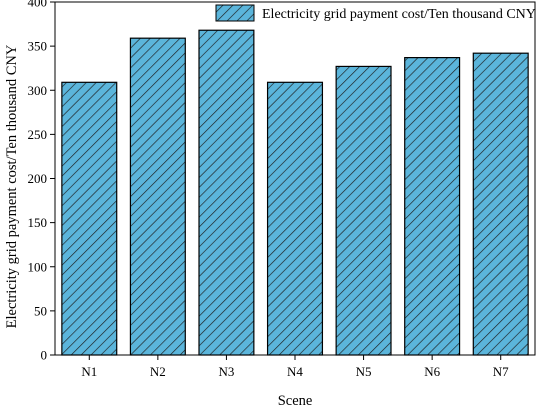 The image size is (550, 410). I want to click on x-axis-title: Scene, so click(295, 401).